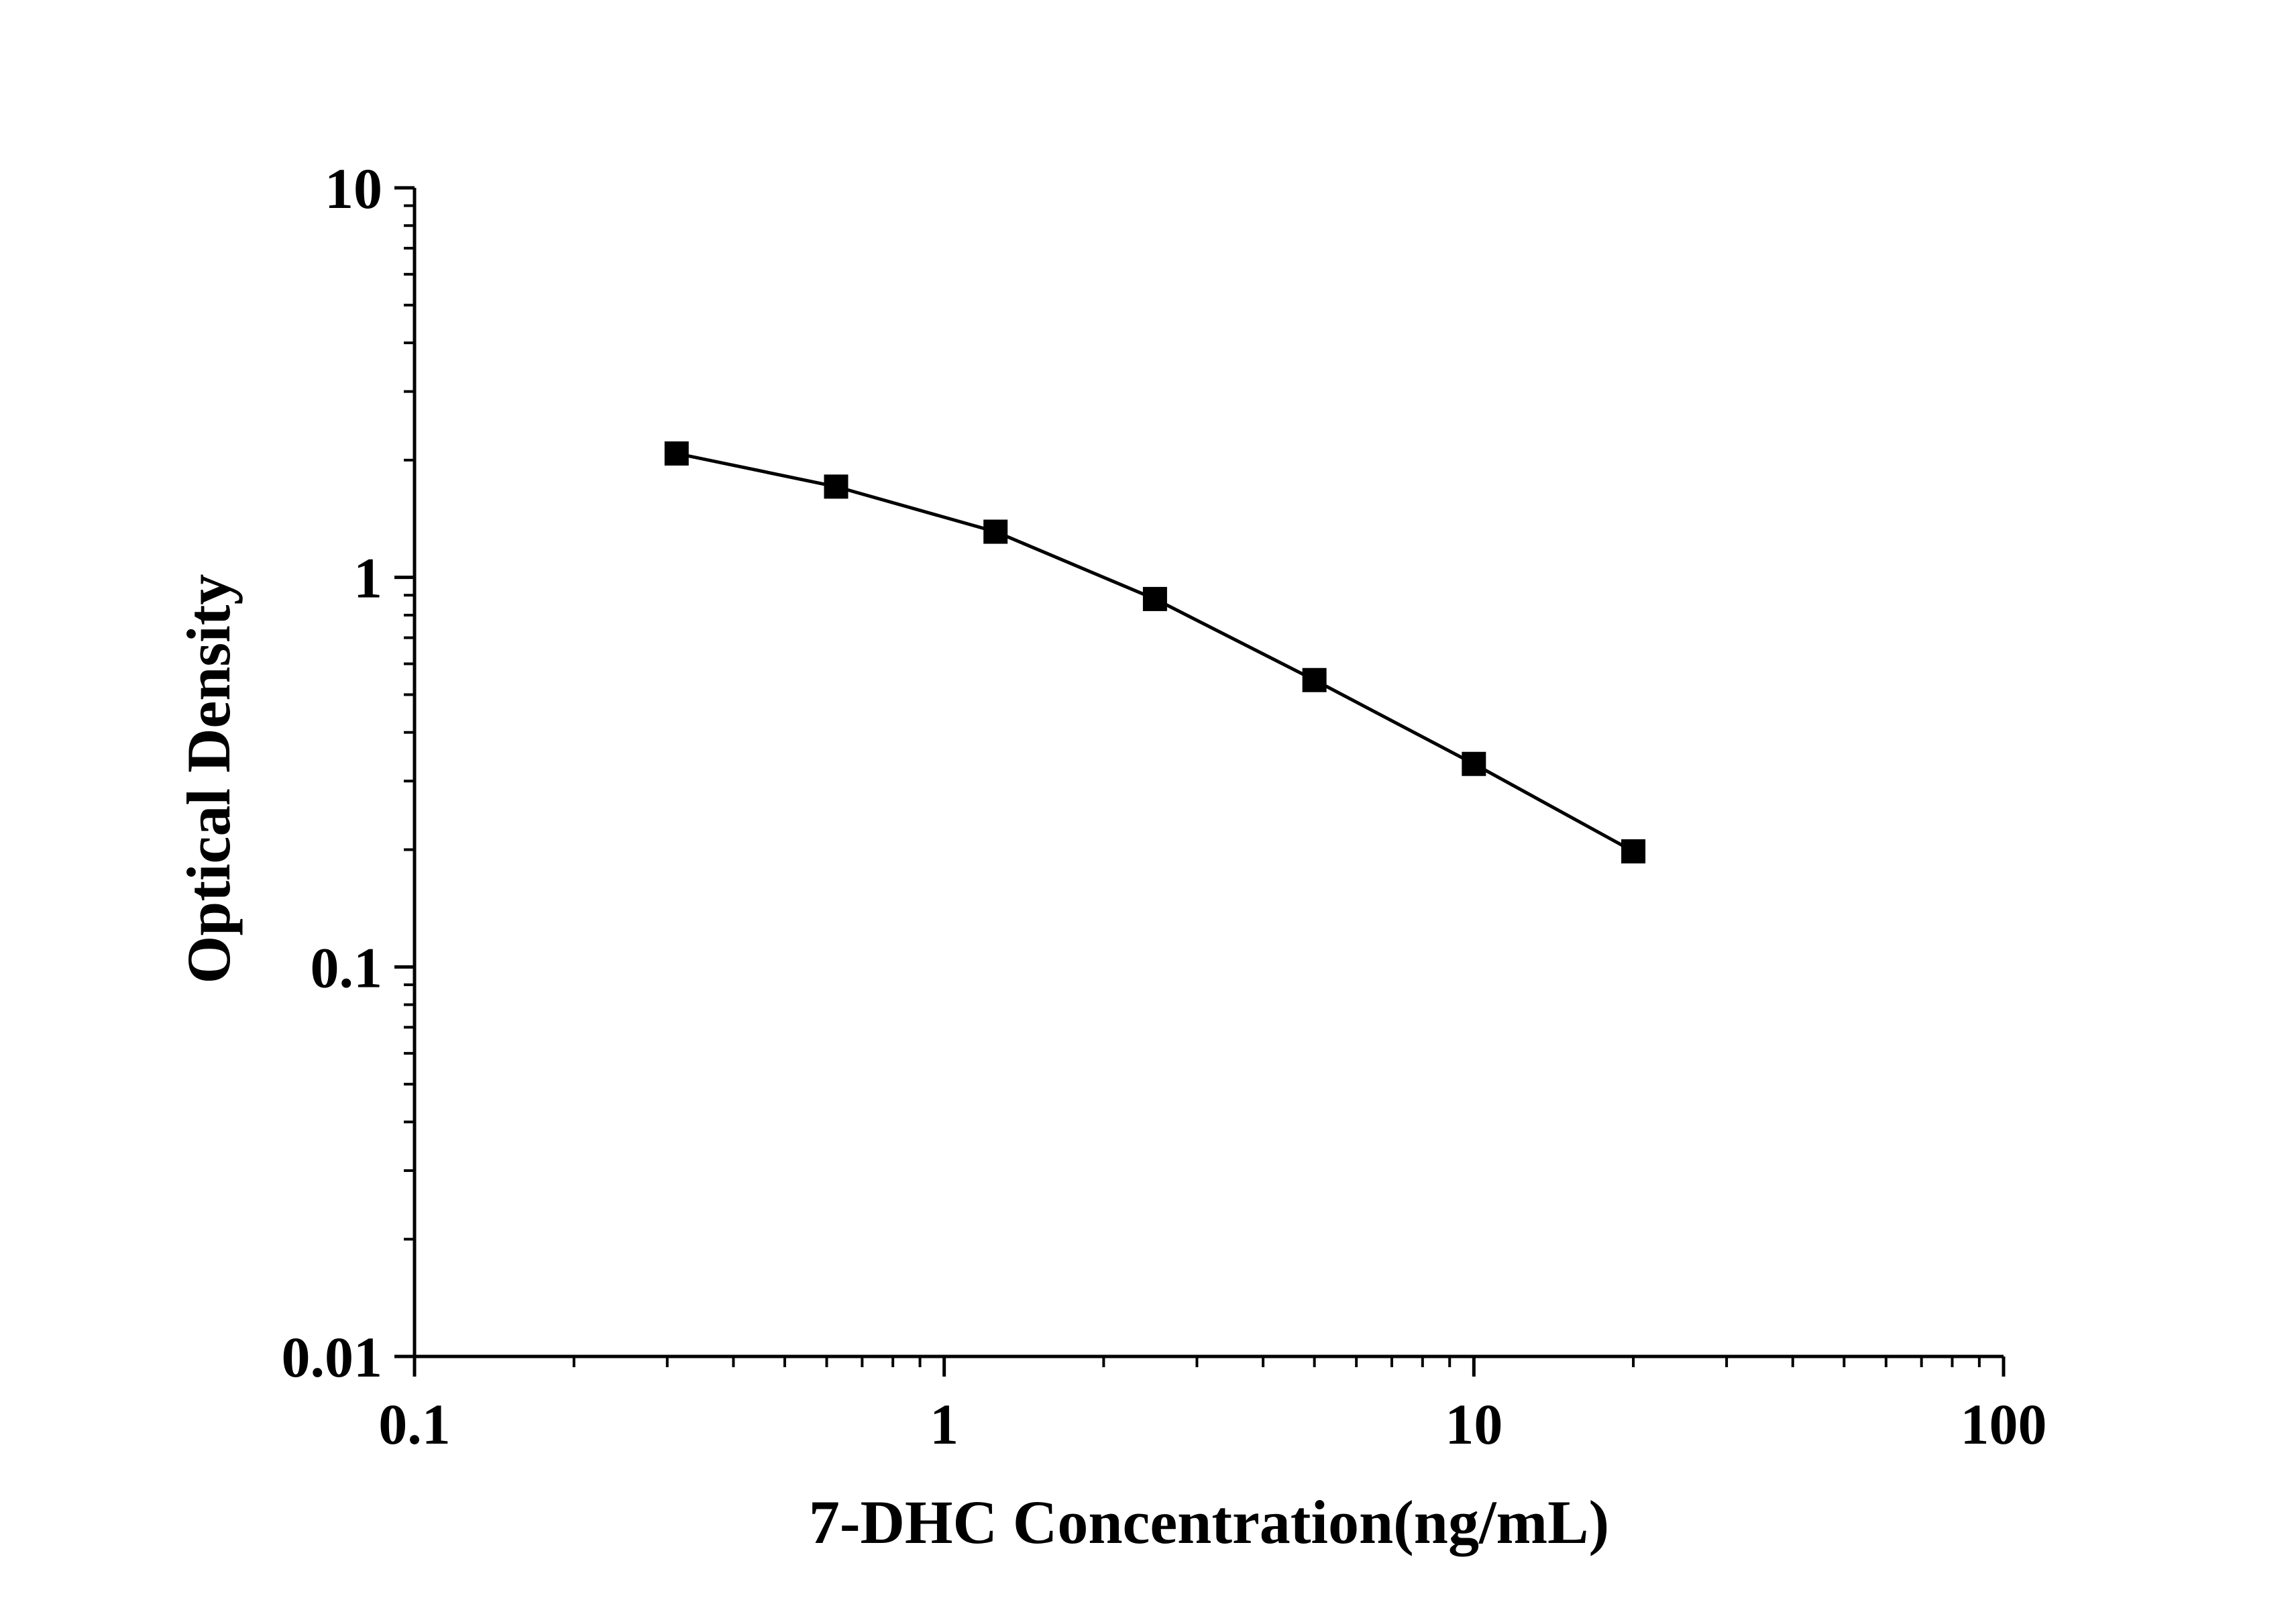 The image size is (2296, 1604). I want to click on y-axis-title: Optical Density, so click(208, 779).